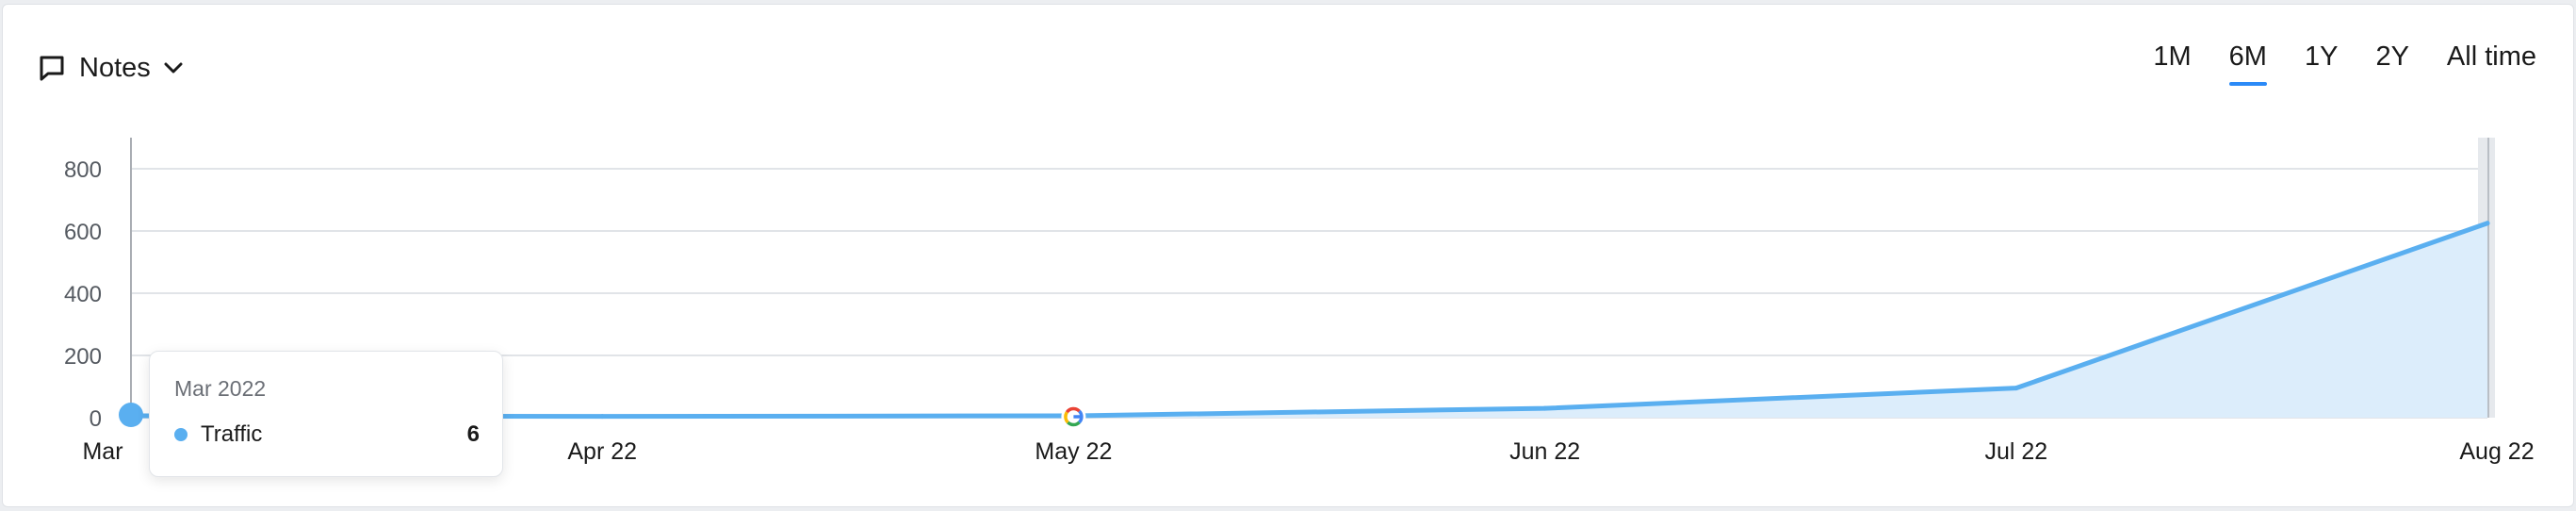 Image resolution: width=2576 pixels, height=511 pixels. Describe the element at coordinates (83, 357) in the screenshot. I see `y-tick-label: 200` at that location.